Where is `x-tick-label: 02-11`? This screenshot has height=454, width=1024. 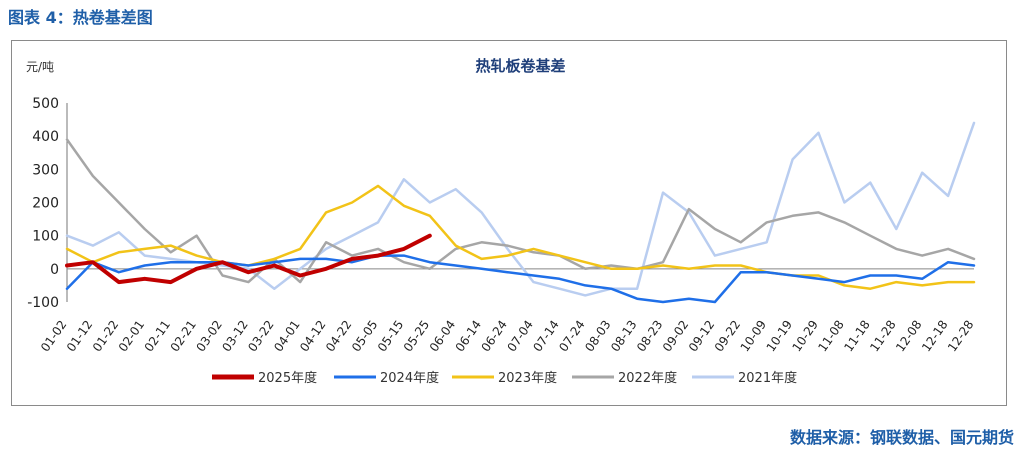 x-tick-label: 02-11 is located at coordinates (157, 336).